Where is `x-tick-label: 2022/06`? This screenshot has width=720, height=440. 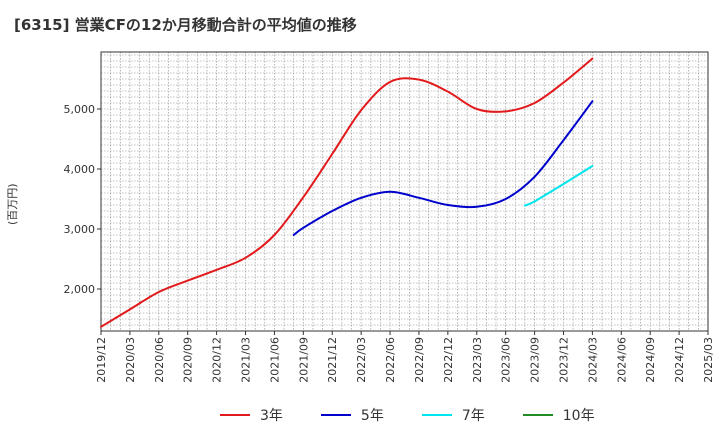 x-tick-label: 2022/06 is located at coordinates (390, 360).